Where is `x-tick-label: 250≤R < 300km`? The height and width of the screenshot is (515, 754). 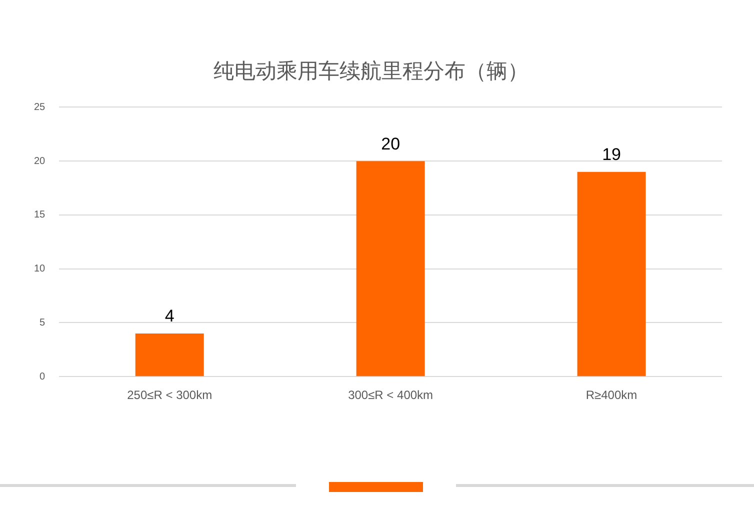
x-tick-label: 250≤R < 300km is located at coordinates (169, 395).